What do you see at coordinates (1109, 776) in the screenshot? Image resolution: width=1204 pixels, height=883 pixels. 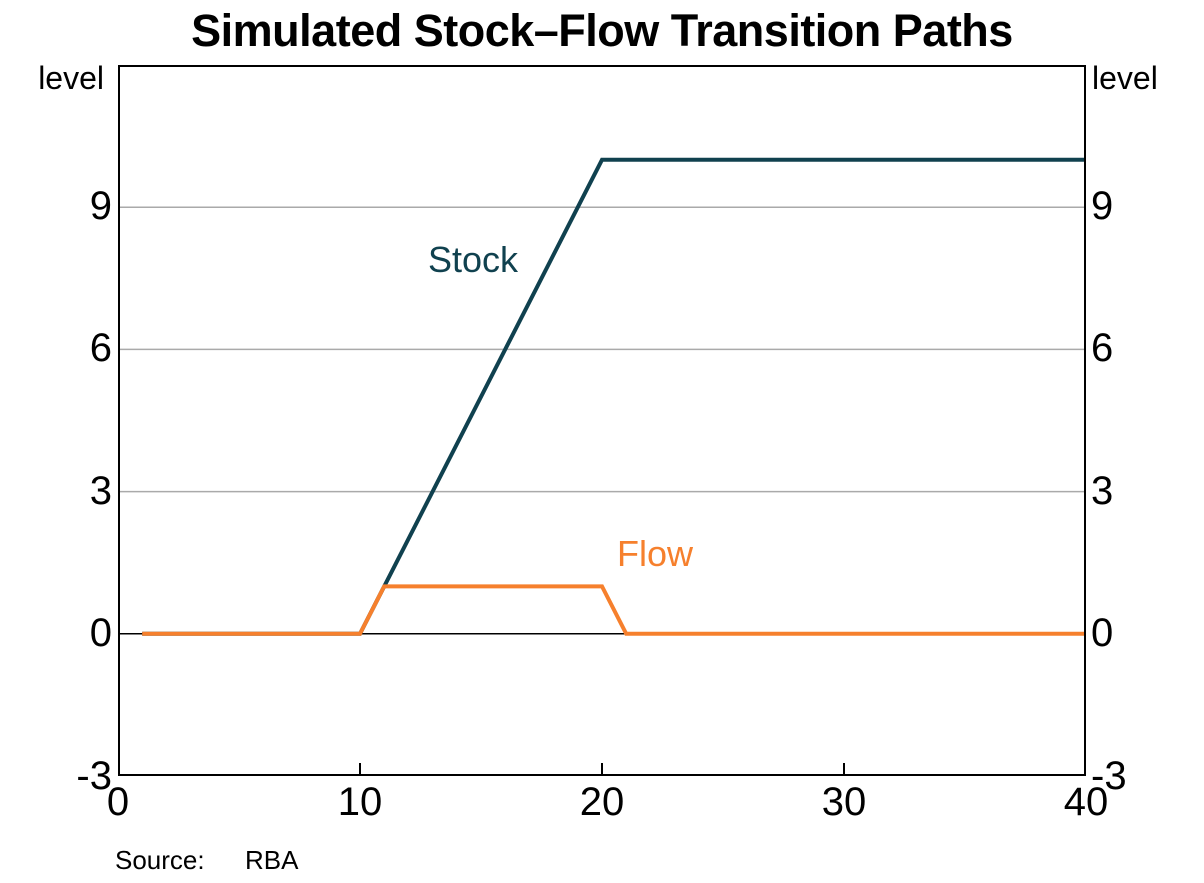 I see `y-tick-label-right-neg3: -3` at bounding box center [1109, 776].